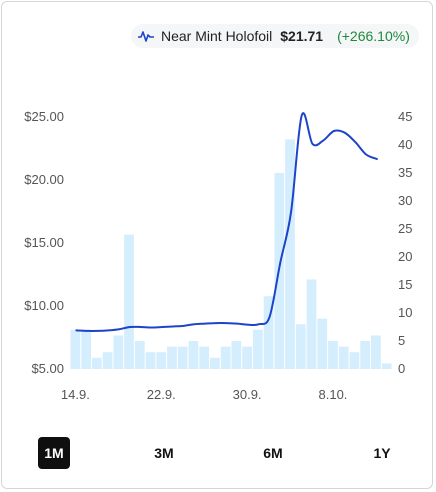 This screenshot has height=492, width=436. I want to click on right-axis-tick: 10, so click(405, 312).